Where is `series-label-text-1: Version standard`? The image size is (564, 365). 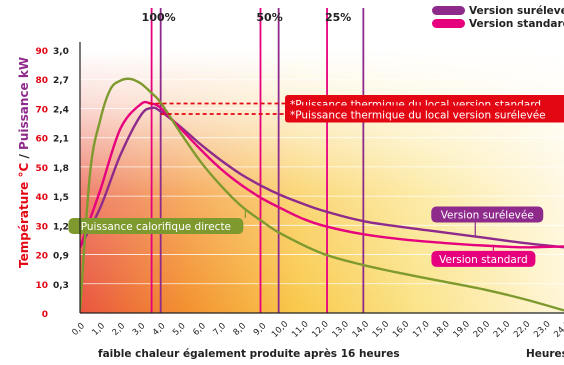
series-label-text-1: Version standard is located at coordinates (483, 260).